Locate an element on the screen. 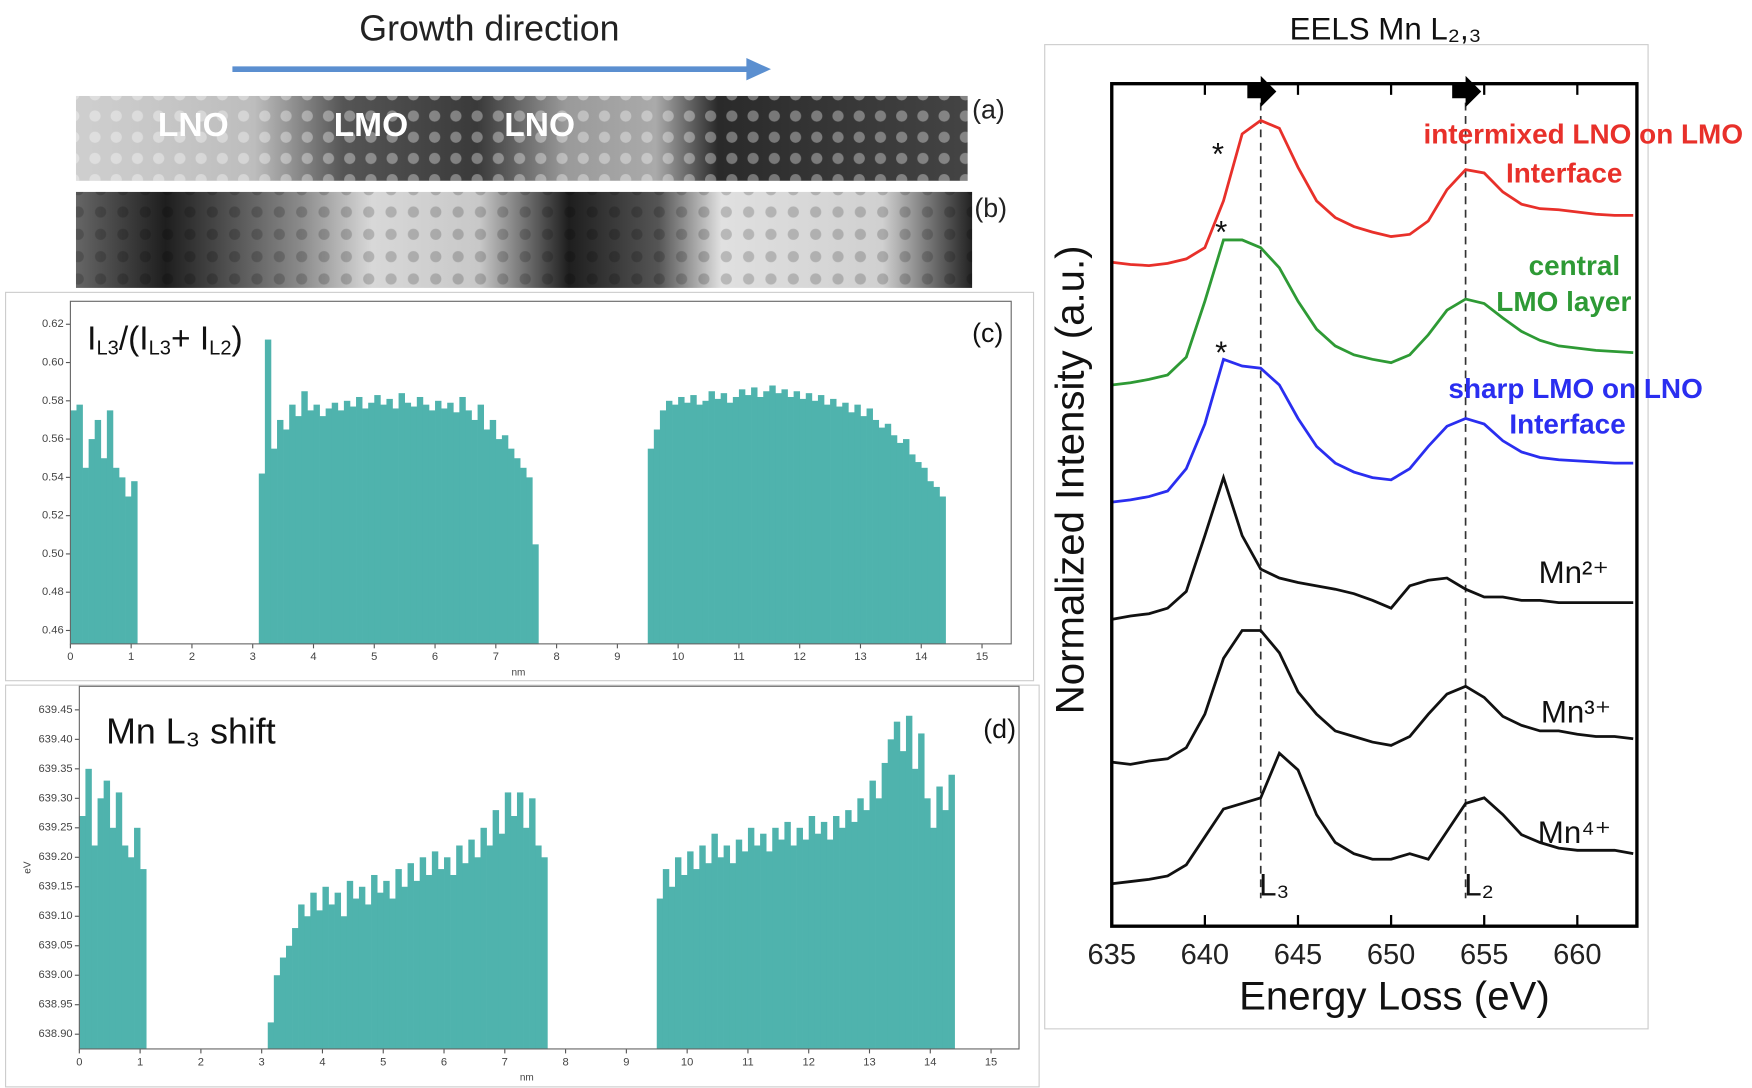 Image resolution: width=1752 pixels, height=1088 pixels. x-tick-label: 0 is located at coordinates (70, 657).